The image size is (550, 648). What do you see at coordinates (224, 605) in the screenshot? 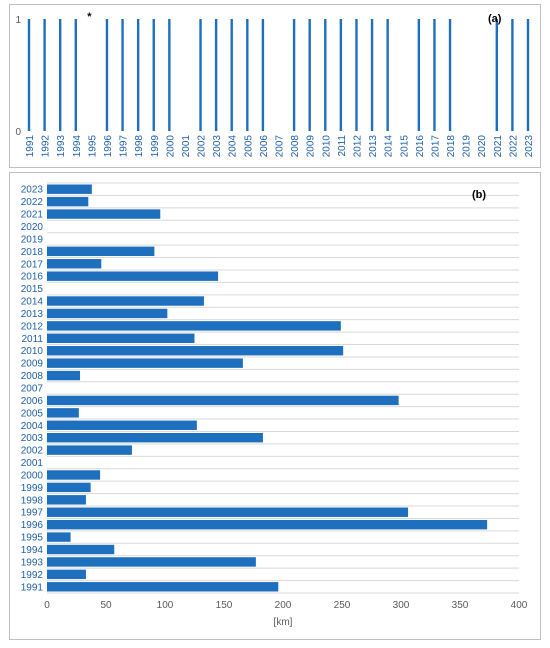
I see `x-tick-label: 150` at bounding box center [224, 605].